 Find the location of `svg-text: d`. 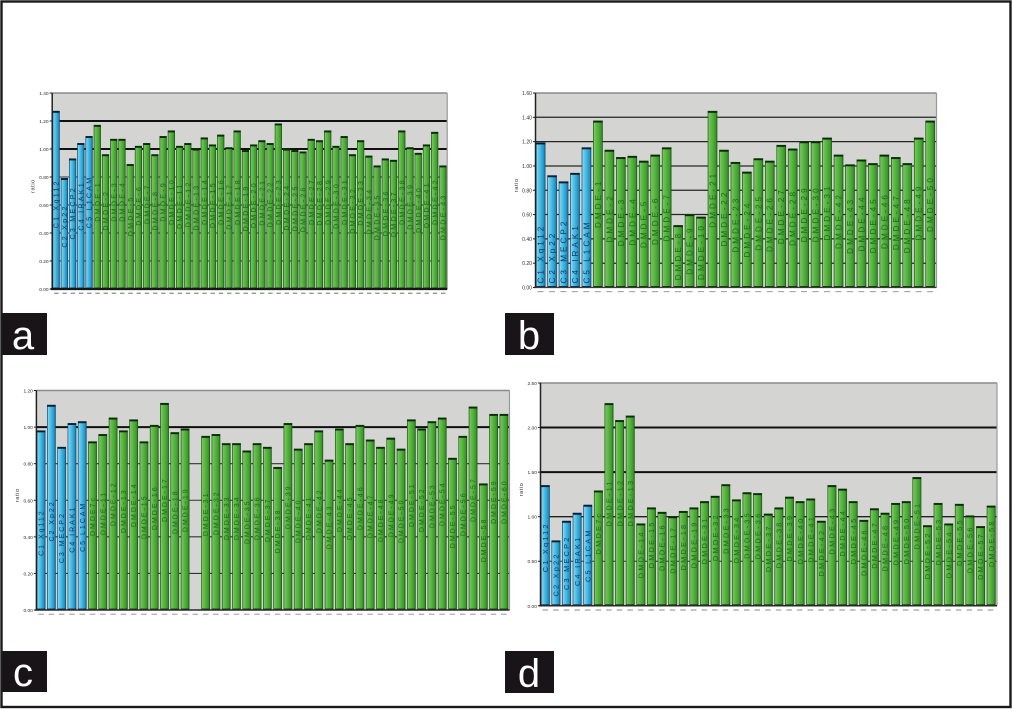

svg-text: d is located at coordinates (529, 674).